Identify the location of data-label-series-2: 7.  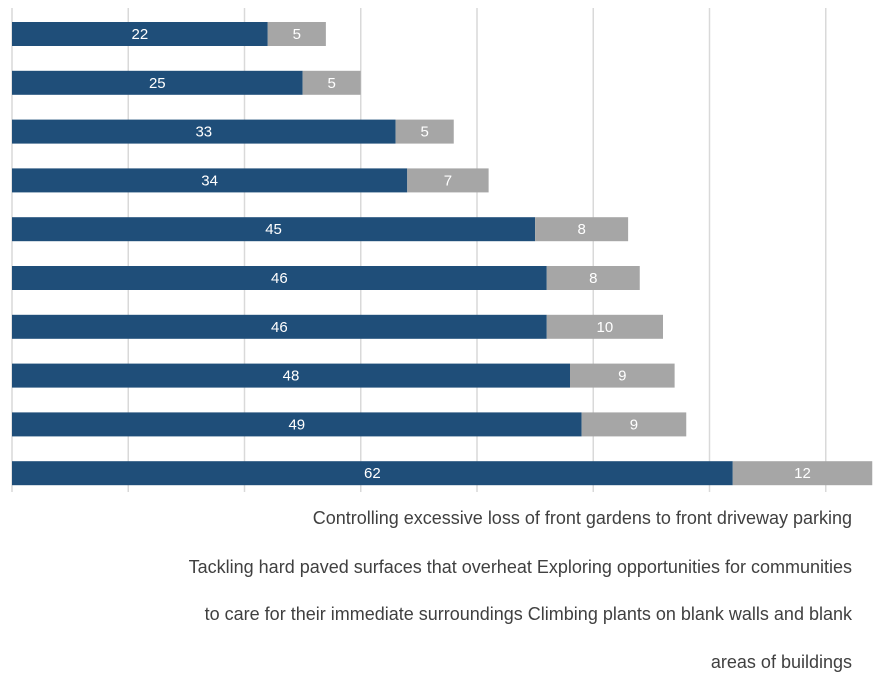
(448, 180).